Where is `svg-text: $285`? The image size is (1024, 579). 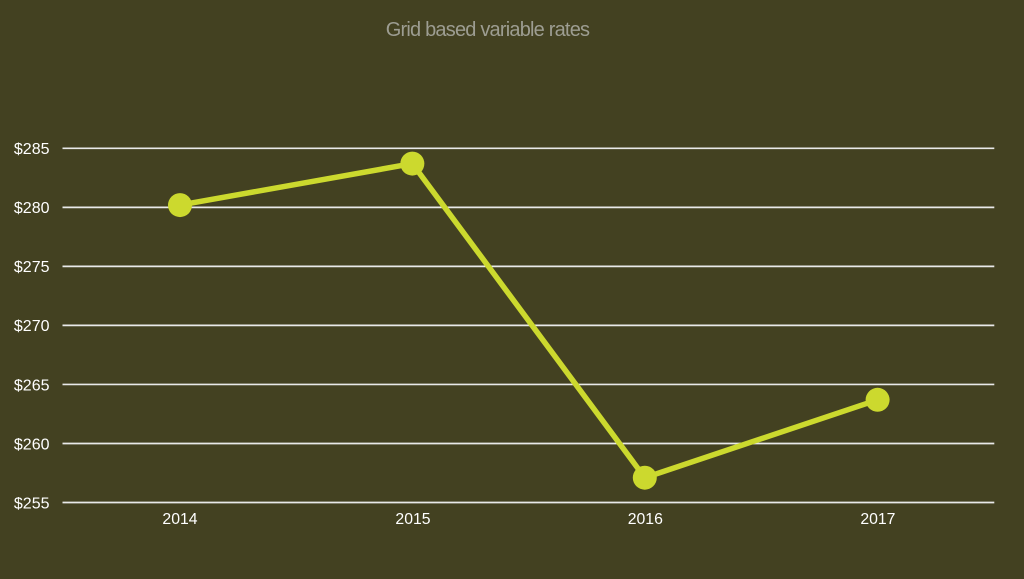
svg-text: $285 is located at coordinates (32, 149).